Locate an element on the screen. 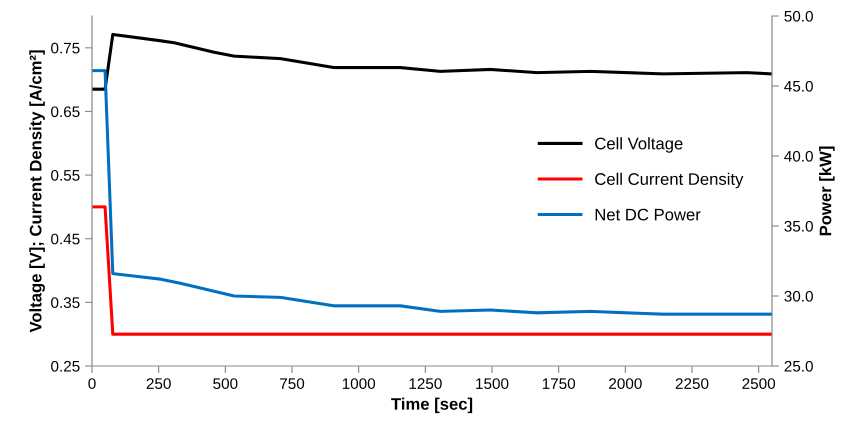  x-tick-label: 2250 is located at coordinates (692, 384).